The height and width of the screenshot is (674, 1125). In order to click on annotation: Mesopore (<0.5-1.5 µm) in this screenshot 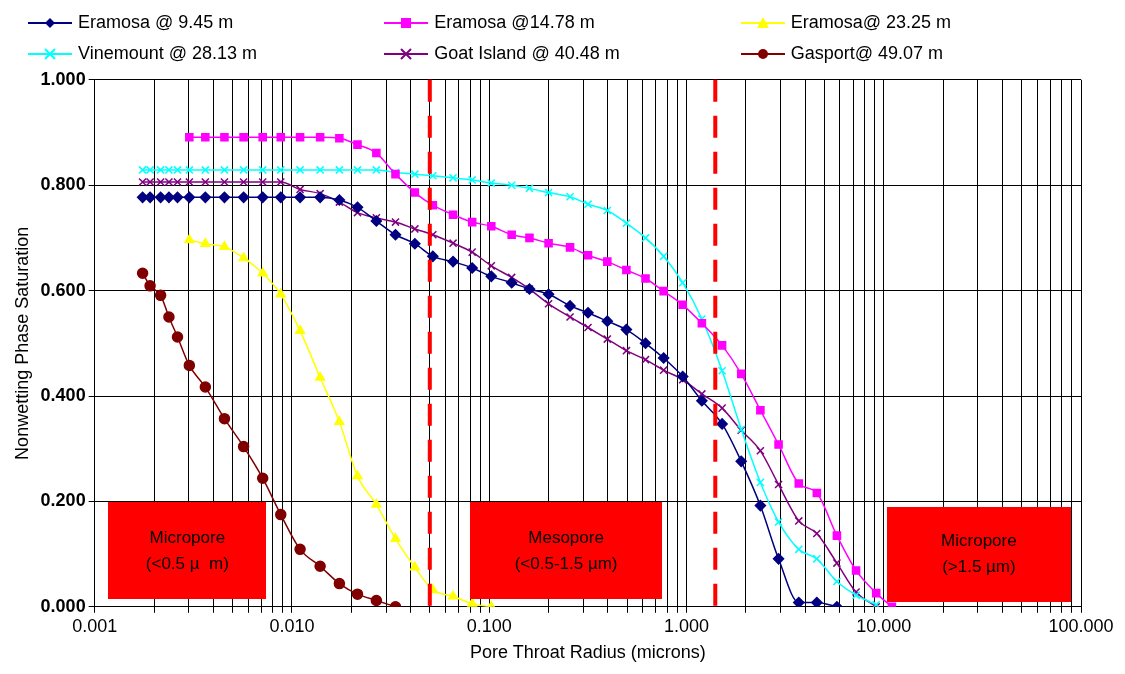, I will do `click(566, 550)`.